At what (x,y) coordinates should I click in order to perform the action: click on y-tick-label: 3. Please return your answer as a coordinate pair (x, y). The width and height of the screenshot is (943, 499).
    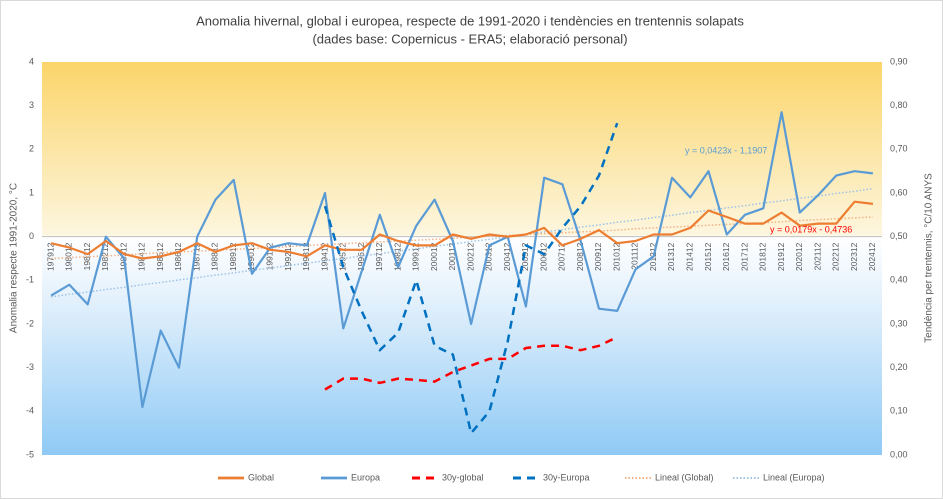
    Looking at the image, I should click on (31, 105).